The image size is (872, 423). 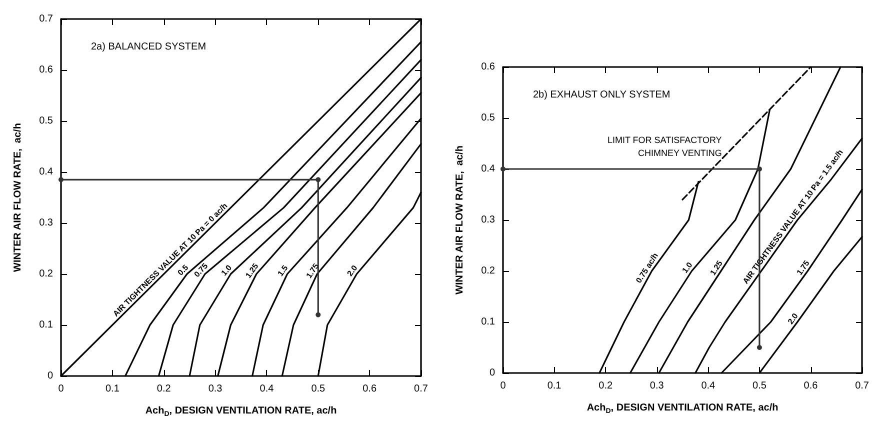 I want to click on text: 2b) EXHAUST ONLY SYSTEM, so click(x=601, y=95).